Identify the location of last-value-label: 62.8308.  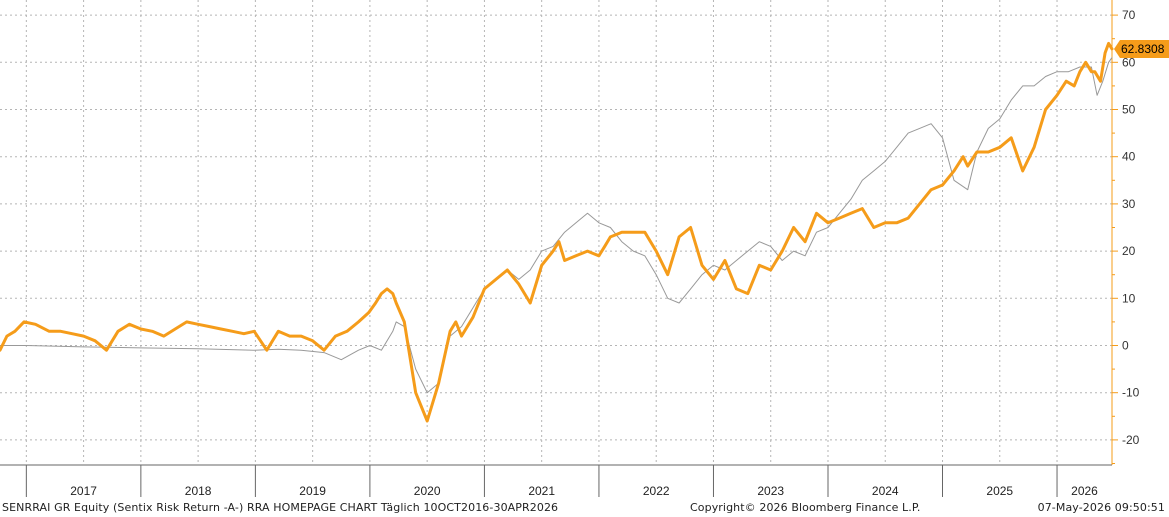
(1143, 49).